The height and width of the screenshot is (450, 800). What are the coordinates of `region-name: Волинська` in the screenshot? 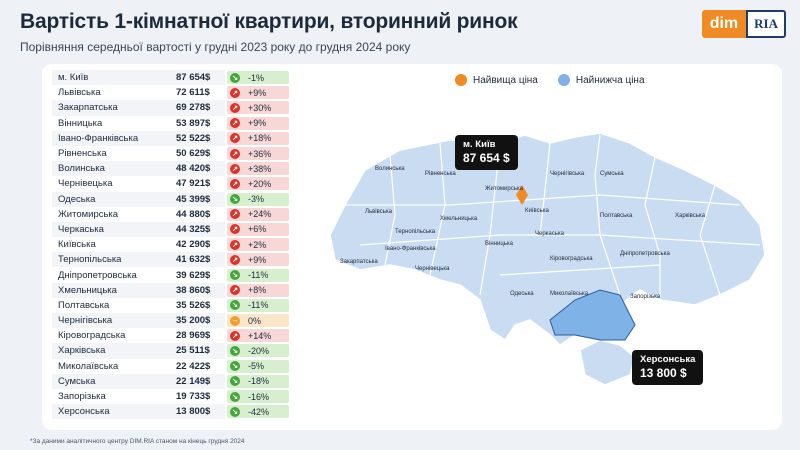 It's located at (112, 169).